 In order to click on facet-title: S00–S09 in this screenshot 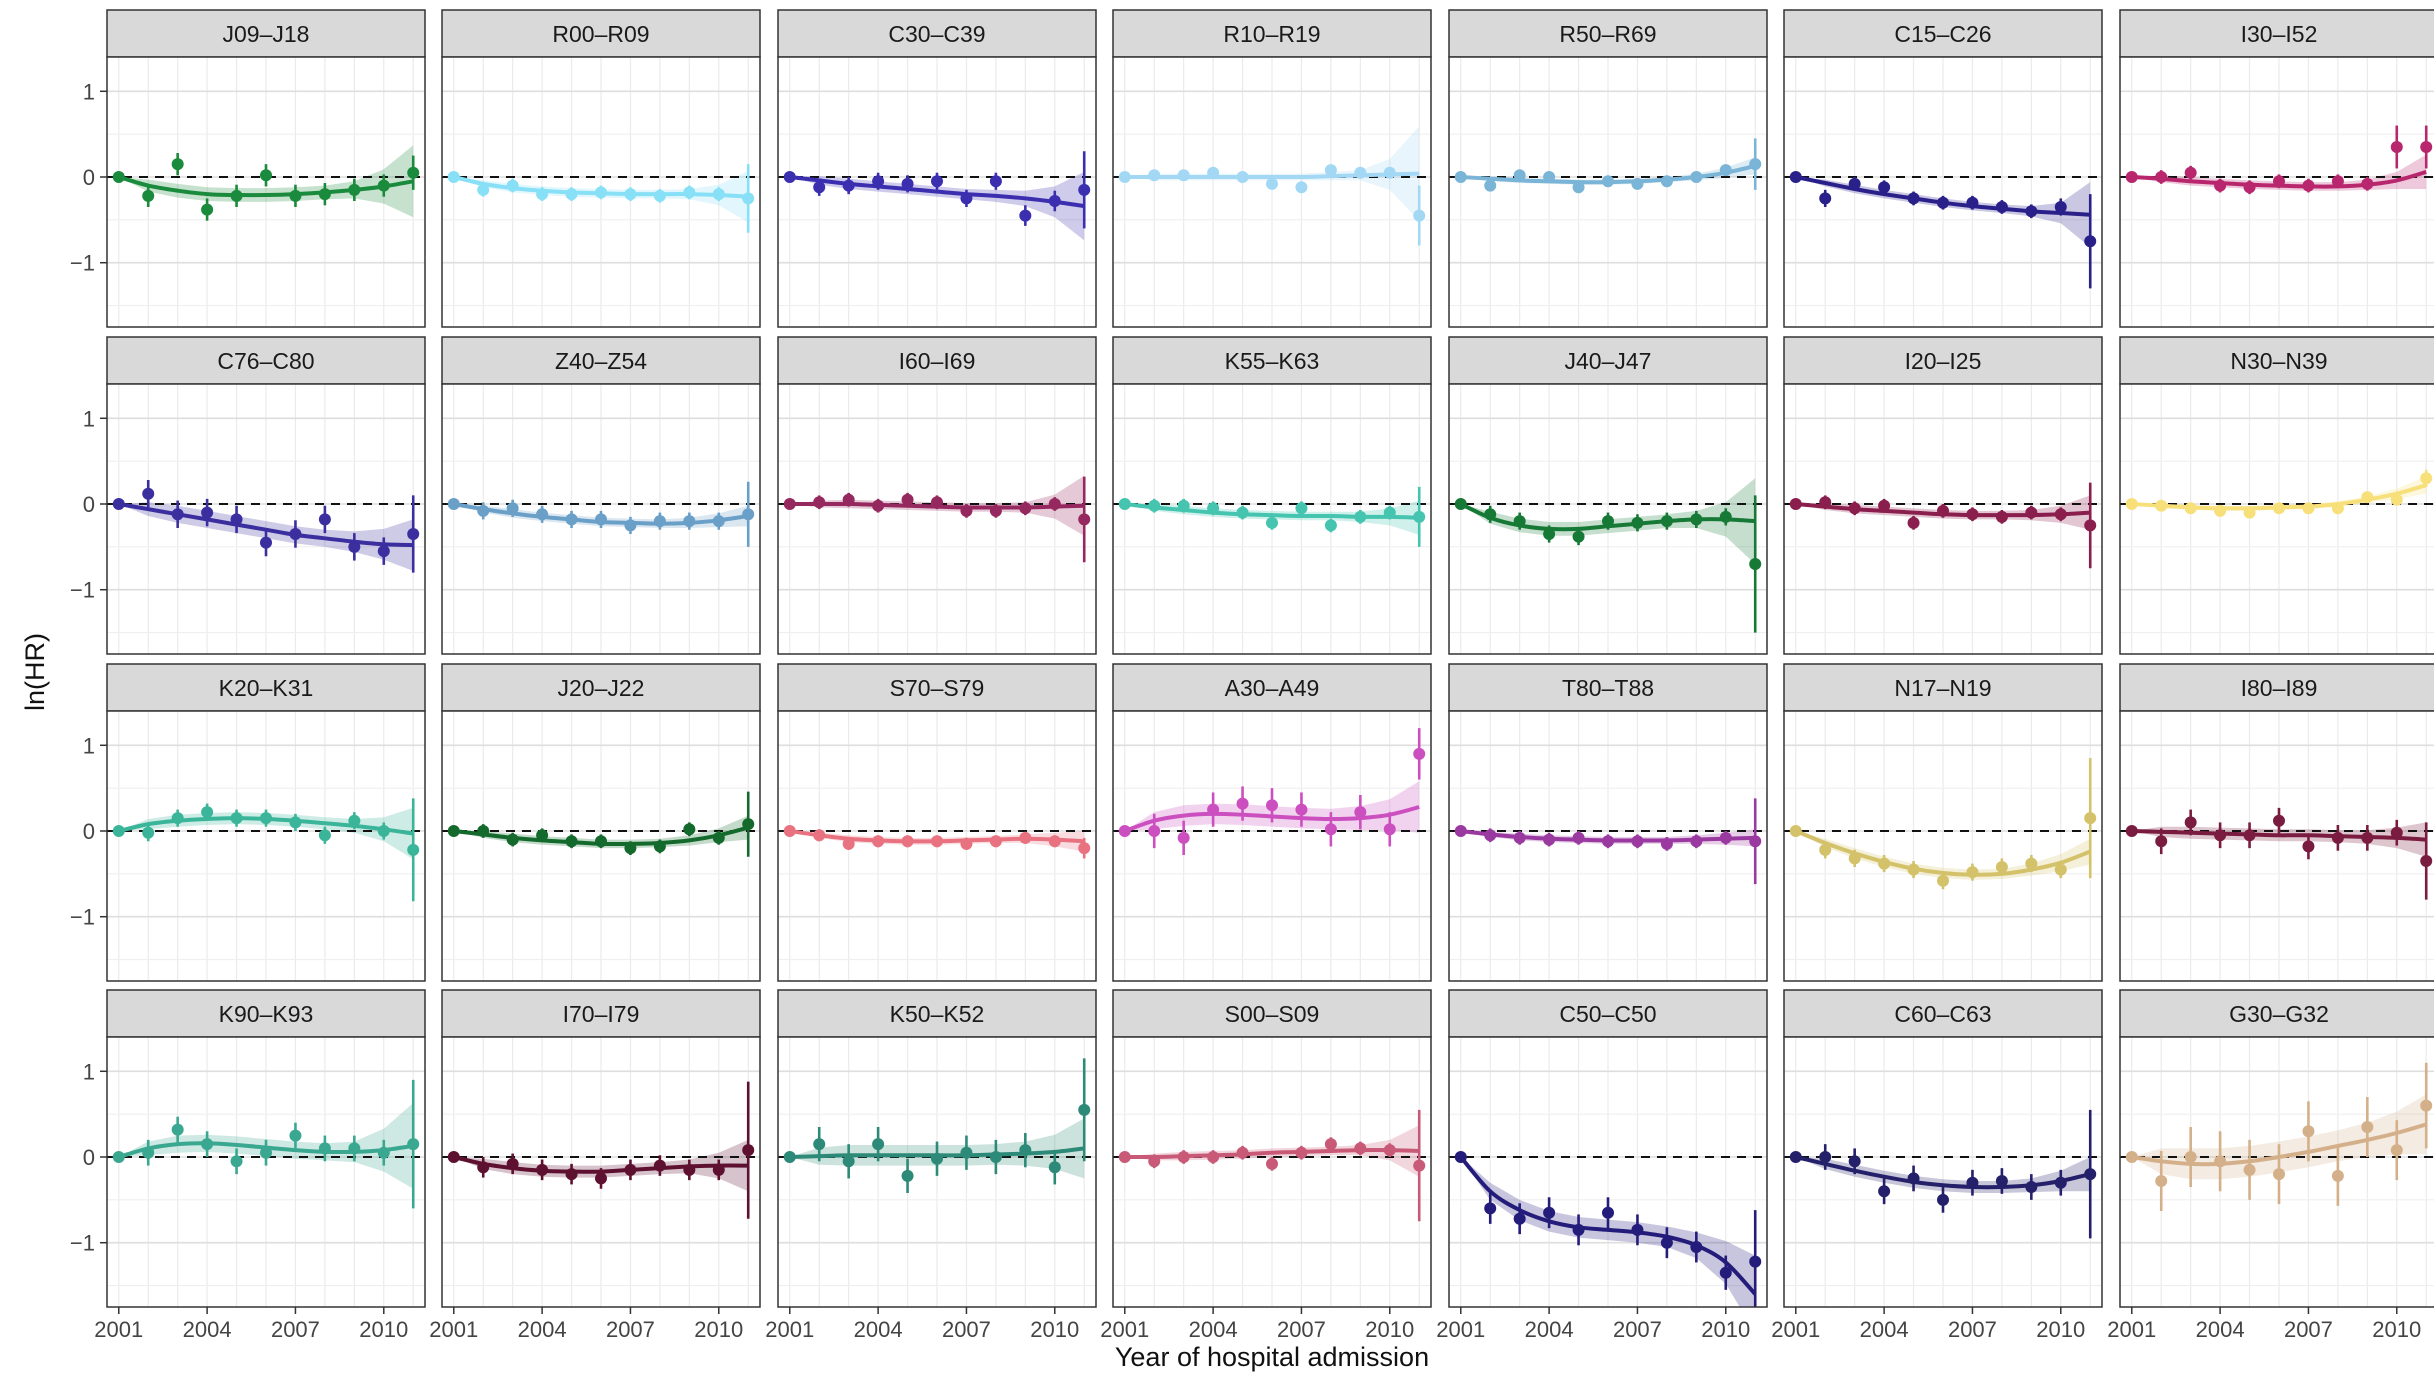, I will do `click(1272, 1014)`.